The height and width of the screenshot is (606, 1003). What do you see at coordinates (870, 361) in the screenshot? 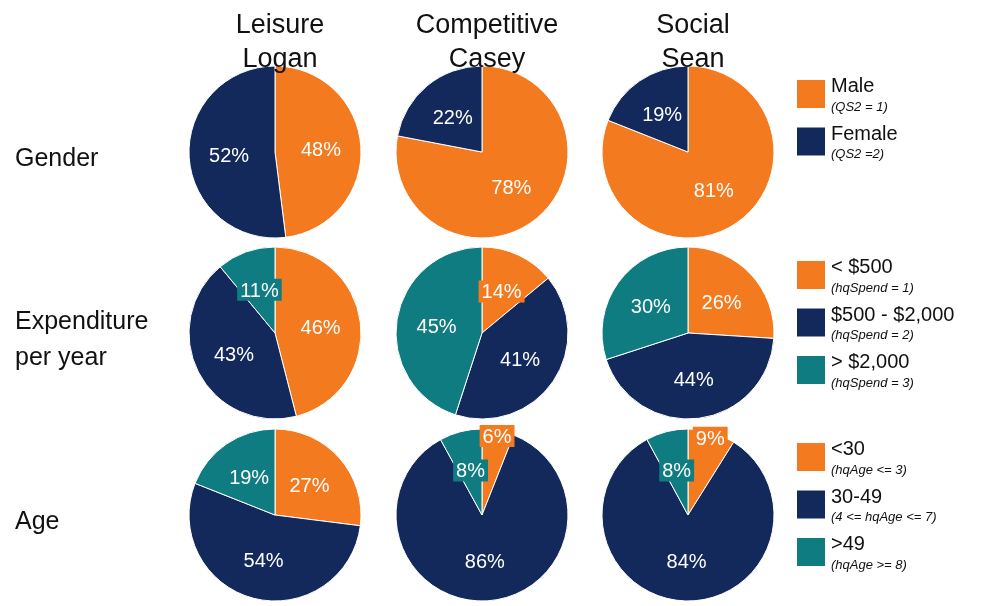
I see `legend-label: > $2,000` at bounding box center [870, 361].